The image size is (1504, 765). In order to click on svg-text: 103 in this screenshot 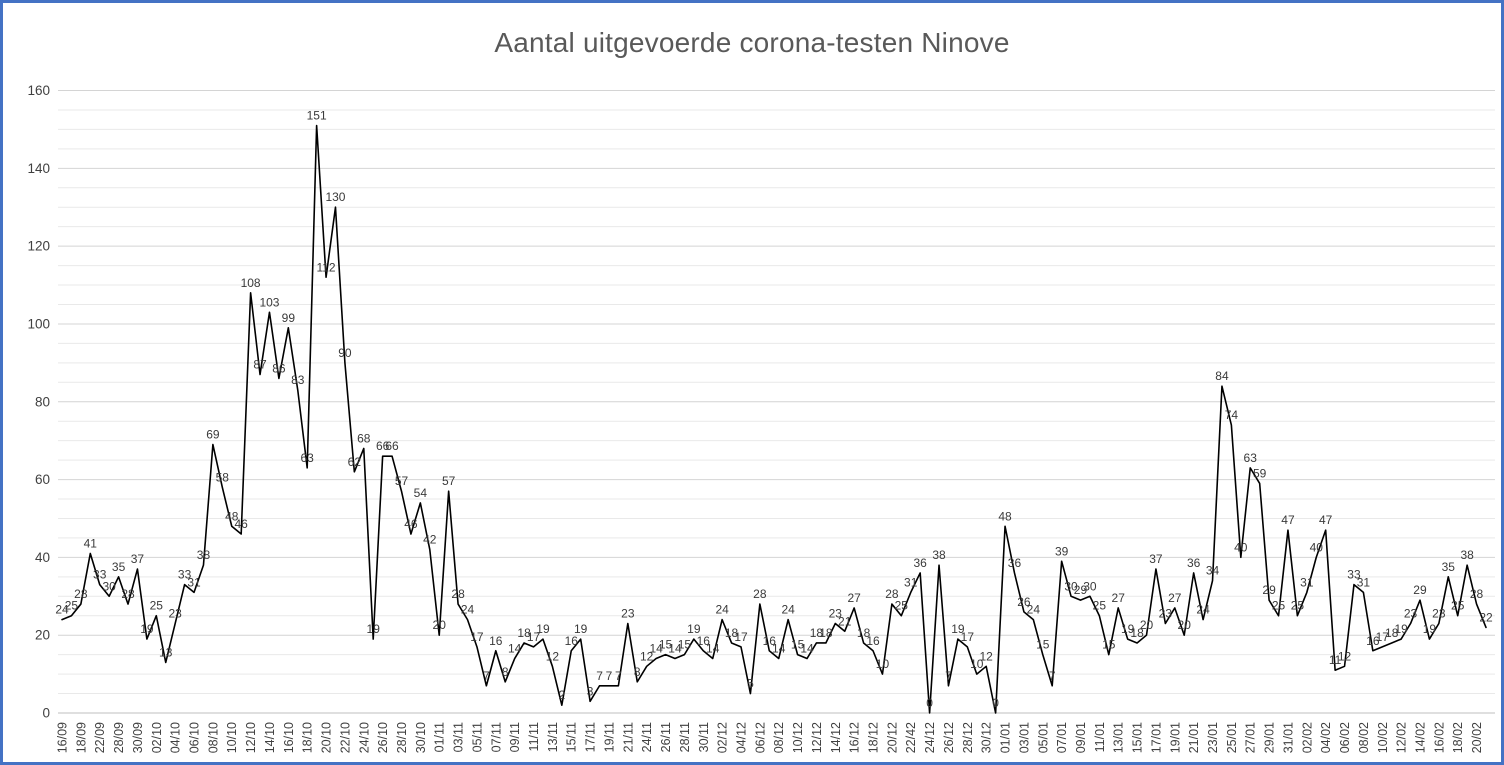, I will do `click(269, 302)`.